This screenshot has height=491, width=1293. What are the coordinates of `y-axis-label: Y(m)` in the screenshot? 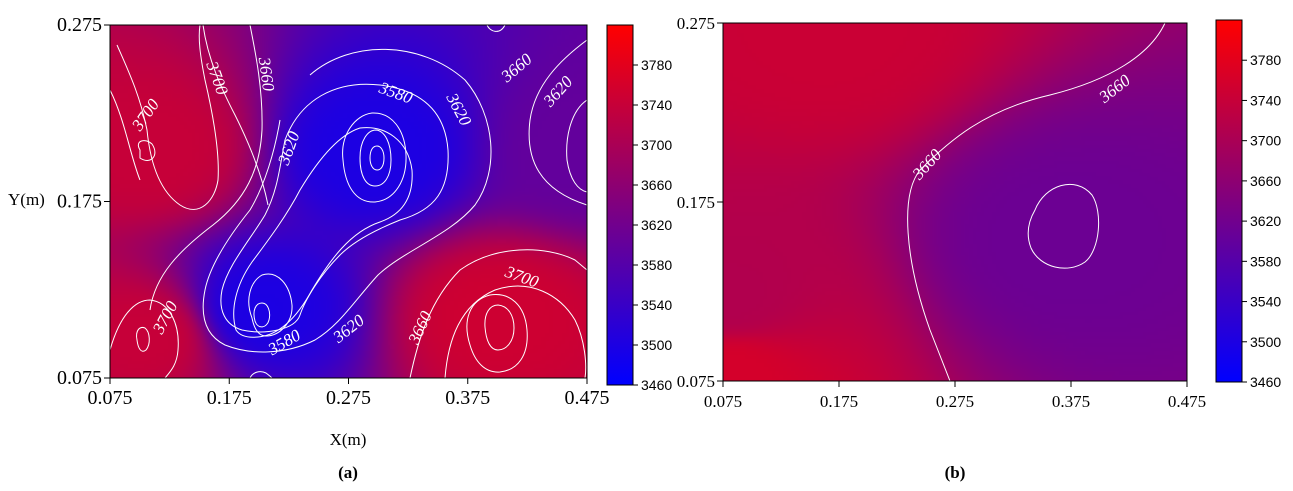 It's located at (26, 199).